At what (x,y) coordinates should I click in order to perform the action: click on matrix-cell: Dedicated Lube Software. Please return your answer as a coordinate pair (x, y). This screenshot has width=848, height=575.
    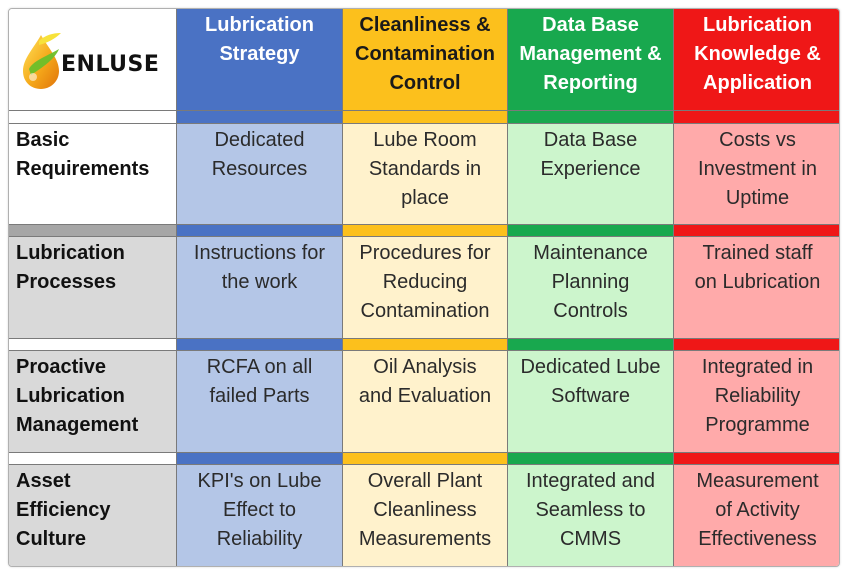
    Looking at the image, I should click on (591, 402).